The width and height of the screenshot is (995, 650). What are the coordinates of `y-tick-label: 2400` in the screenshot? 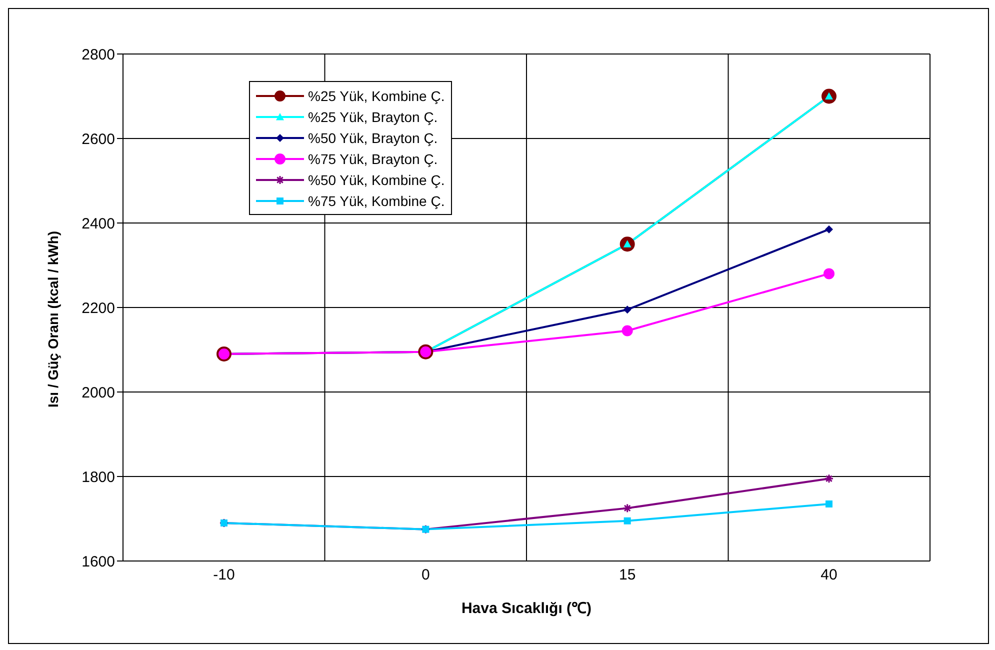 It's located at (98, 223).